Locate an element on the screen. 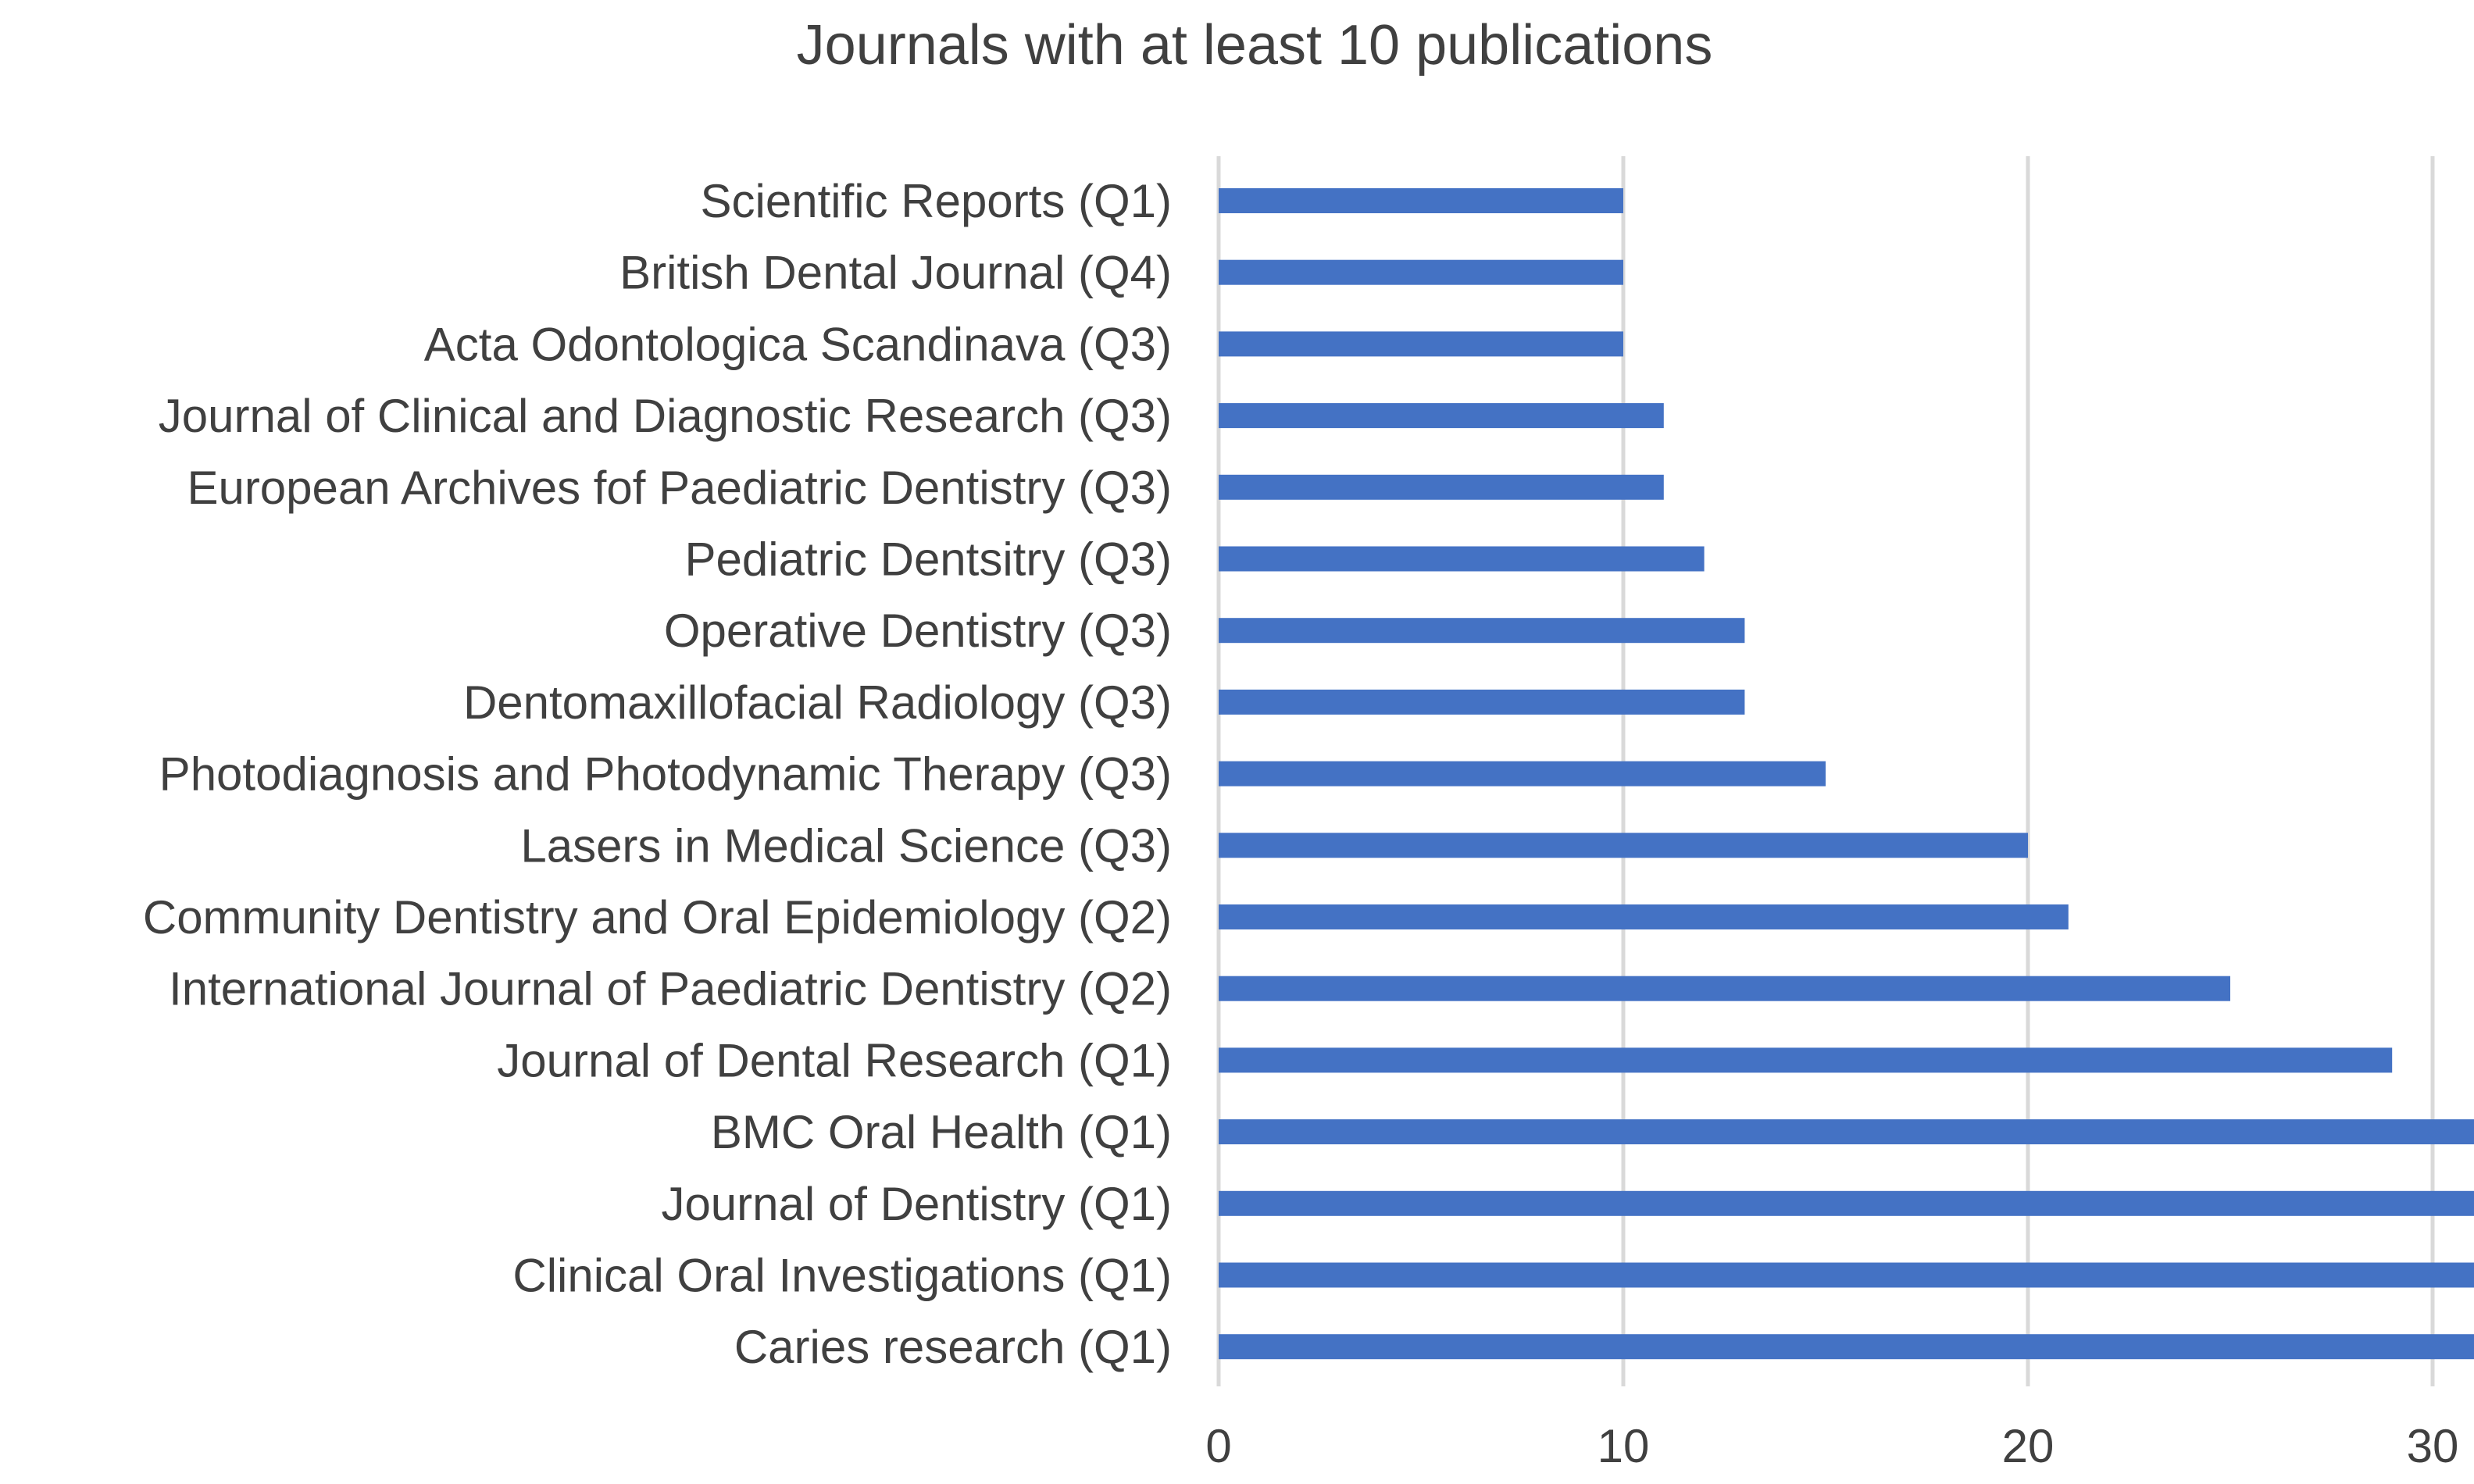  category-label: Scientific Reports (Q1) is located at coordinates (936, 201).